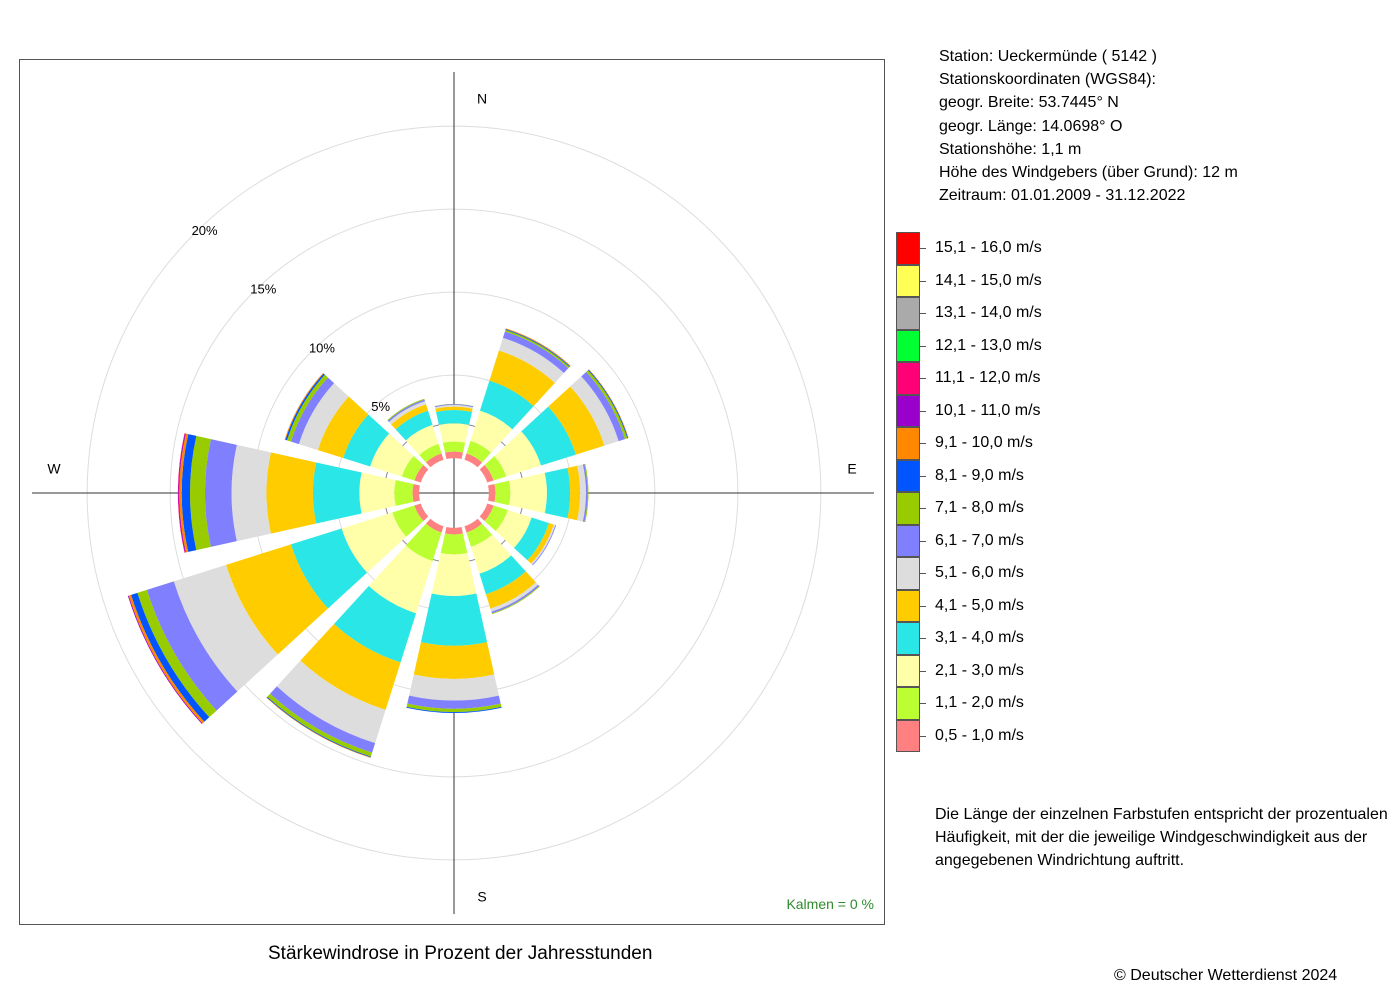 Image resolution: width=1400 pixels, height=1000 pixels. I want to click on legend-item: 7,1 - 8,0 m/s, so click(996, 508).